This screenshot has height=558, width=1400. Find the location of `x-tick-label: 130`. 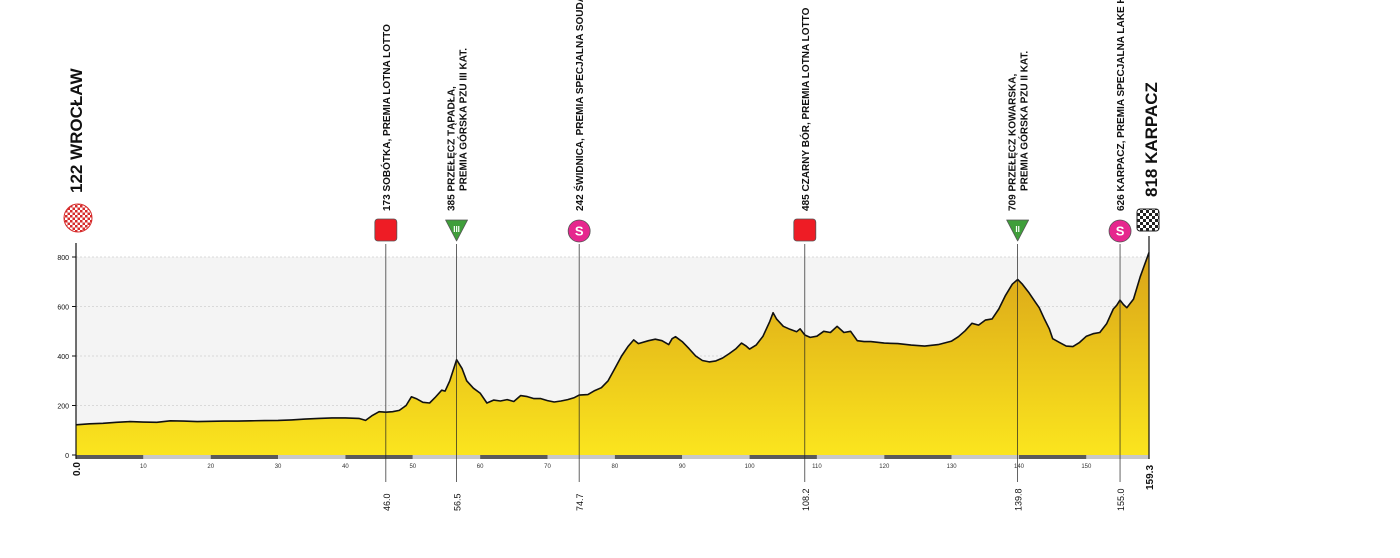

x-tick-label: 130 is located at coordinates (952, 467).